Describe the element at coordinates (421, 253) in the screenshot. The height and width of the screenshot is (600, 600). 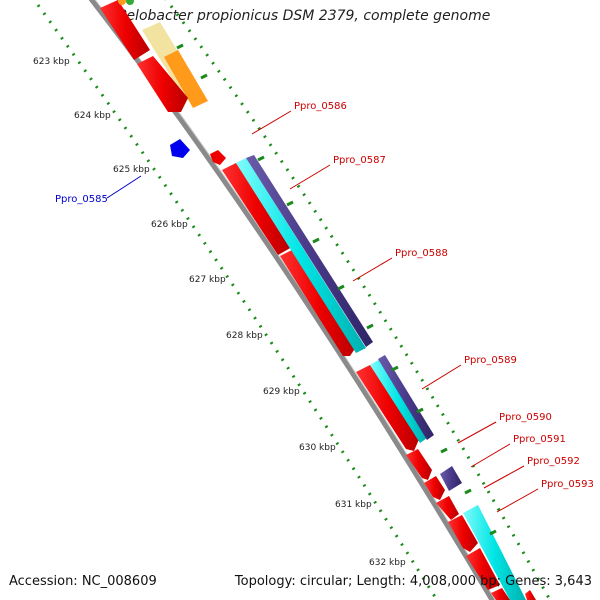
I see `gene-label: Ppro_0588` at that location.